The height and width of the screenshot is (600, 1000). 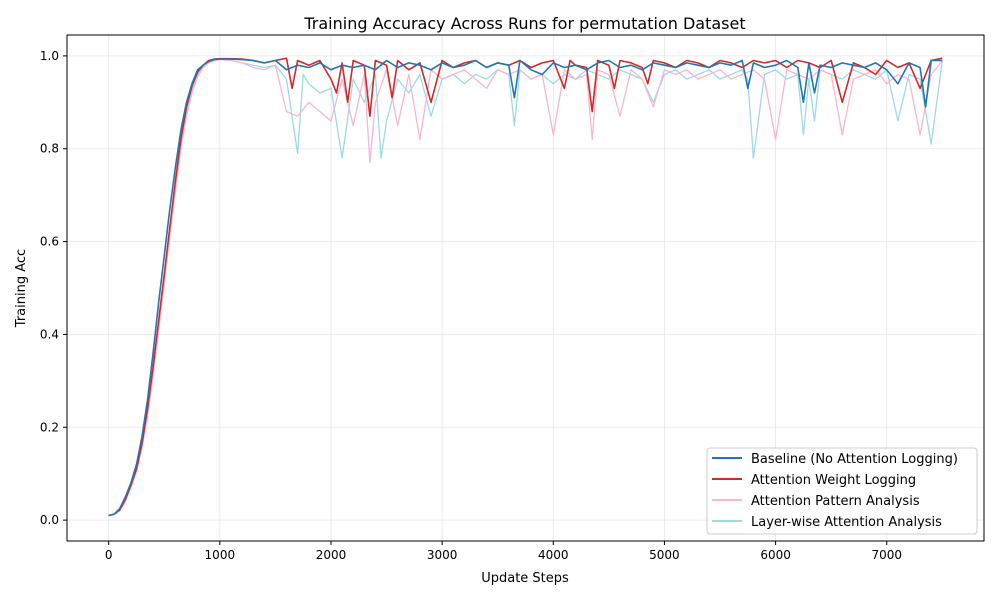 I want to click on y-tick-label: 0.6, so click(x=49, y=242).